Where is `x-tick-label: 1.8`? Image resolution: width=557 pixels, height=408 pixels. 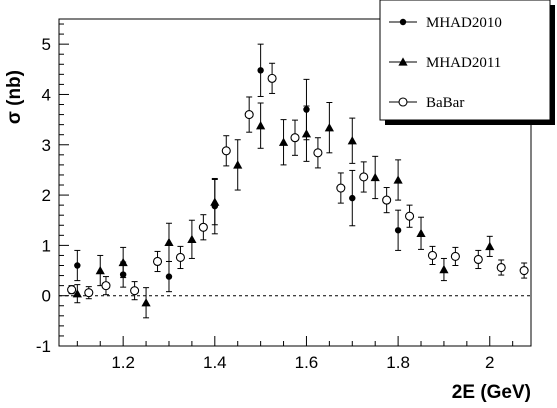
x-tick-label: 1.8 is located at coordinates (398, 362).